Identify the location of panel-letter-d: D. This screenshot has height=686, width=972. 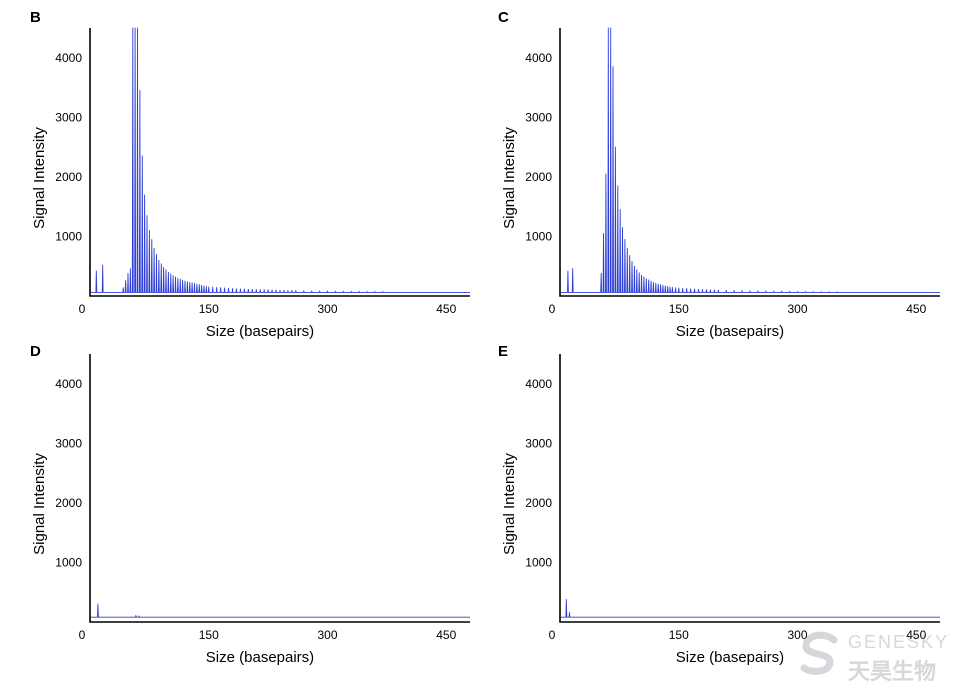
(35, 351).